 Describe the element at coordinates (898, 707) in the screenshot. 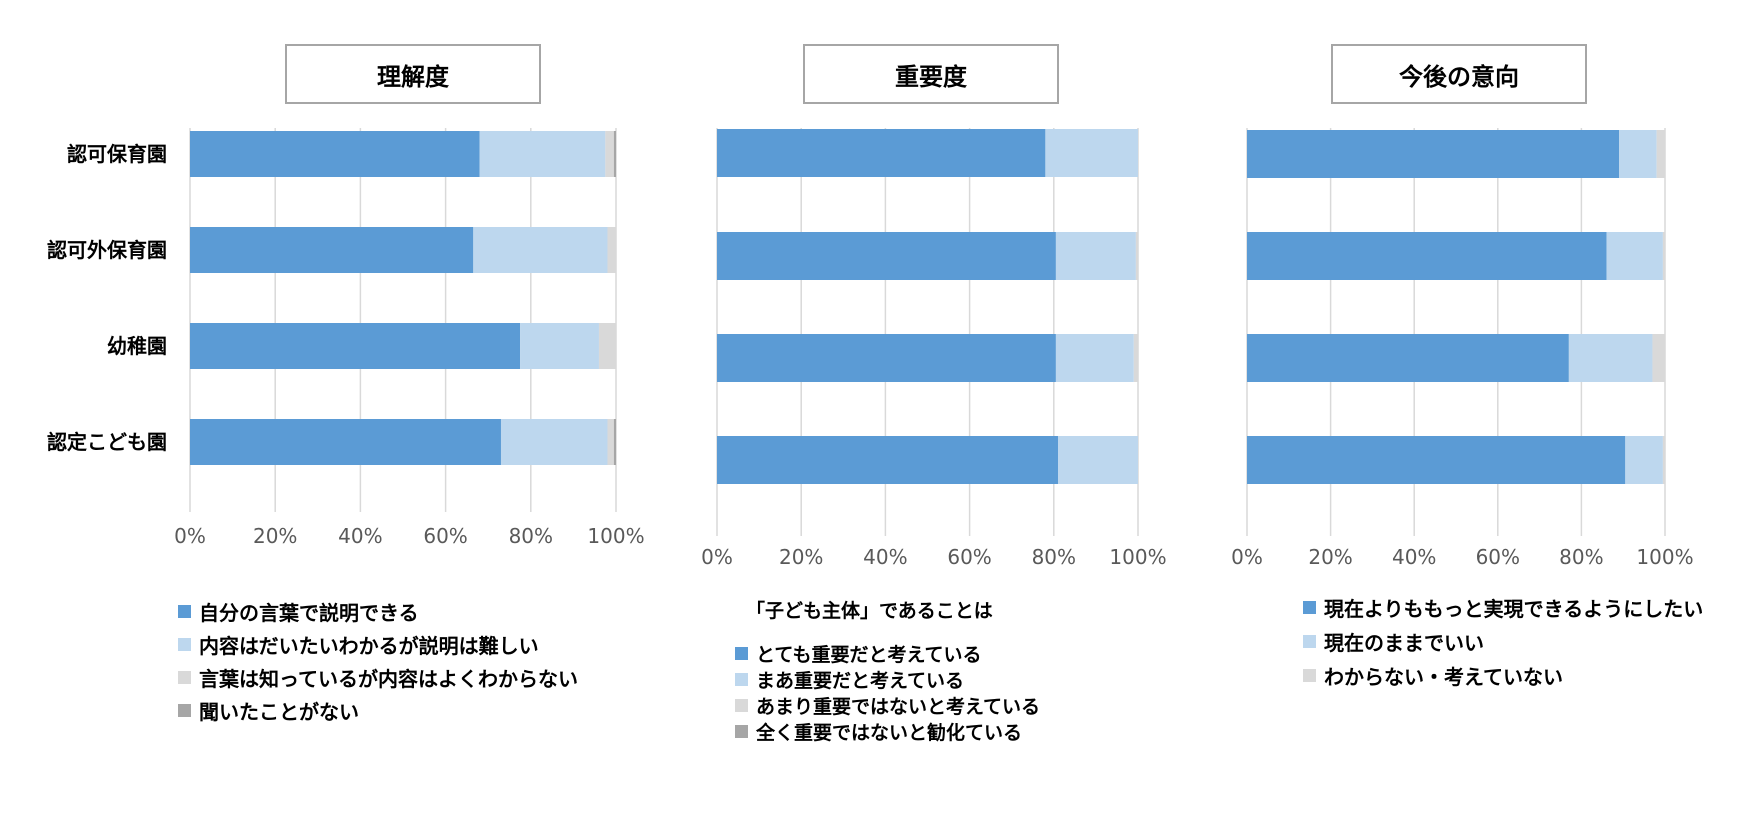

I see `legend-label: あまり重要ではないと考えている` at that location.